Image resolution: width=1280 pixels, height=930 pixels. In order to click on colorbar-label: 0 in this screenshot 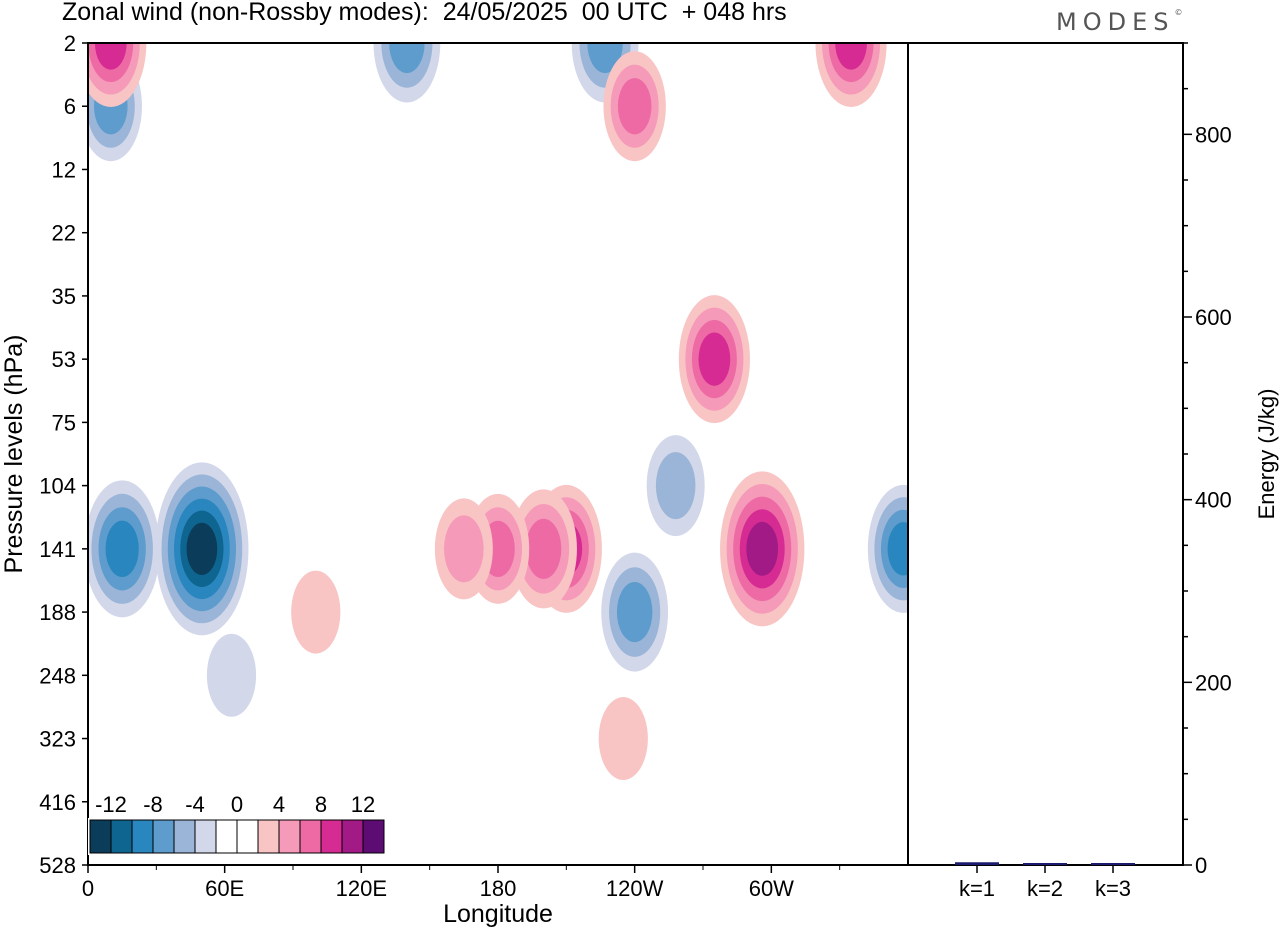, I will do `click(237, 804)`.